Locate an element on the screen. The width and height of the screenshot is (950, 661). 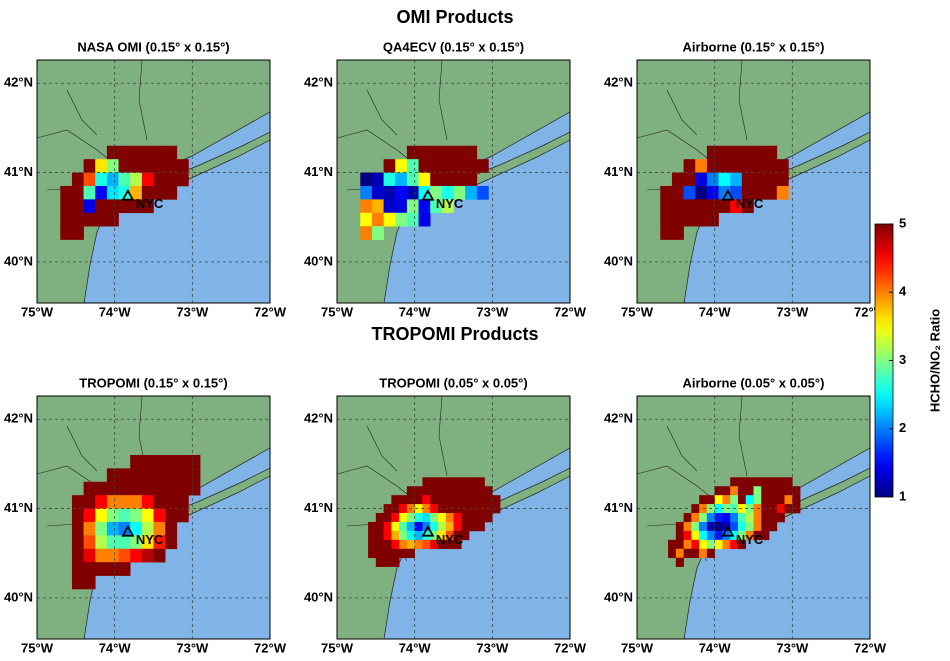
map-panel: 75°W 74°W 73°W 72°W 42°N 41°N 40°N NYC is located at coordinates (145, 525).